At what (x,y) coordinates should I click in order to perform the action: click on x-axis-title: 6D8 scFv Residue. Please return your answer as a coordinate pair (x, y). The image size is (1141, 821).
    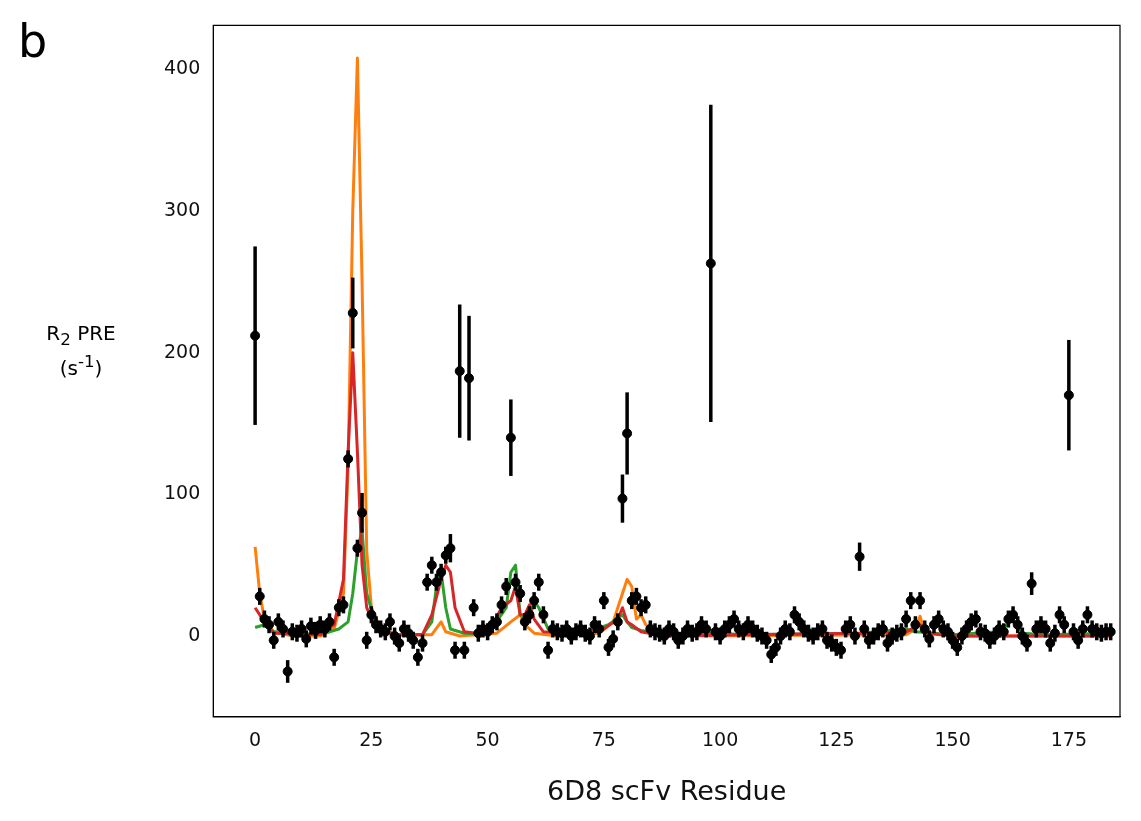
    Looking at the image, I should click on (666, 790).